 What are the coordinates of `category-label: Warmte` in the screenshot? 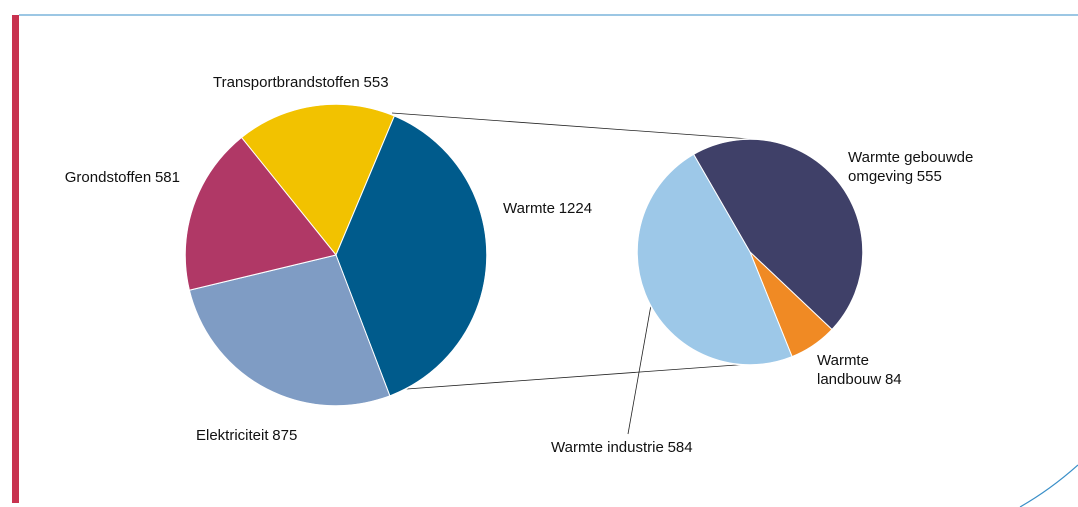 It's located at (529, 208).